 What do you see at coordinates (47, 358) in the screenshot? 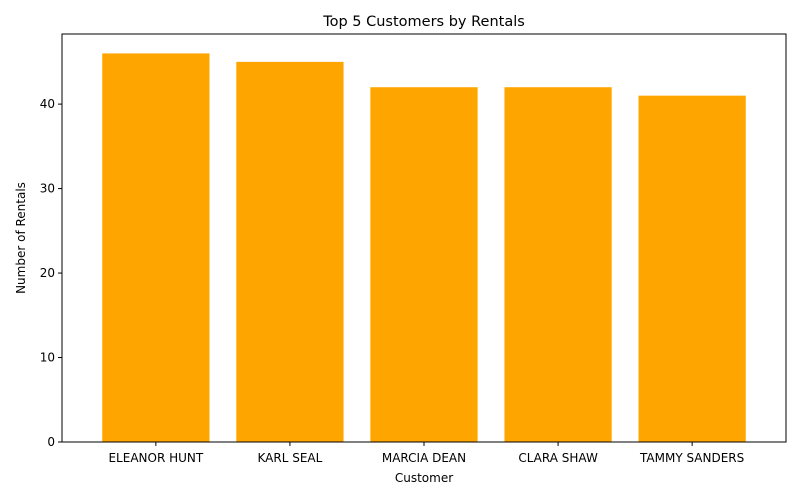
I see `y-tick-label: 10` at bounding box center [47, 358].